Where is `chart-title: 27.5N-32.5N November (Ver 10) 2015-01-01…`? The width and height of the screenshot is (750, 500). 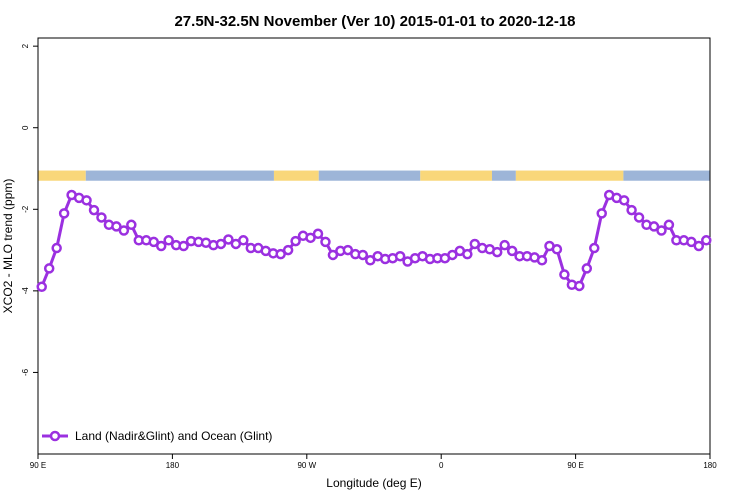 chart-title: 27.5N-32.5N November (Ver 10) 2015-01-01… is located at coordinates (374, 21).